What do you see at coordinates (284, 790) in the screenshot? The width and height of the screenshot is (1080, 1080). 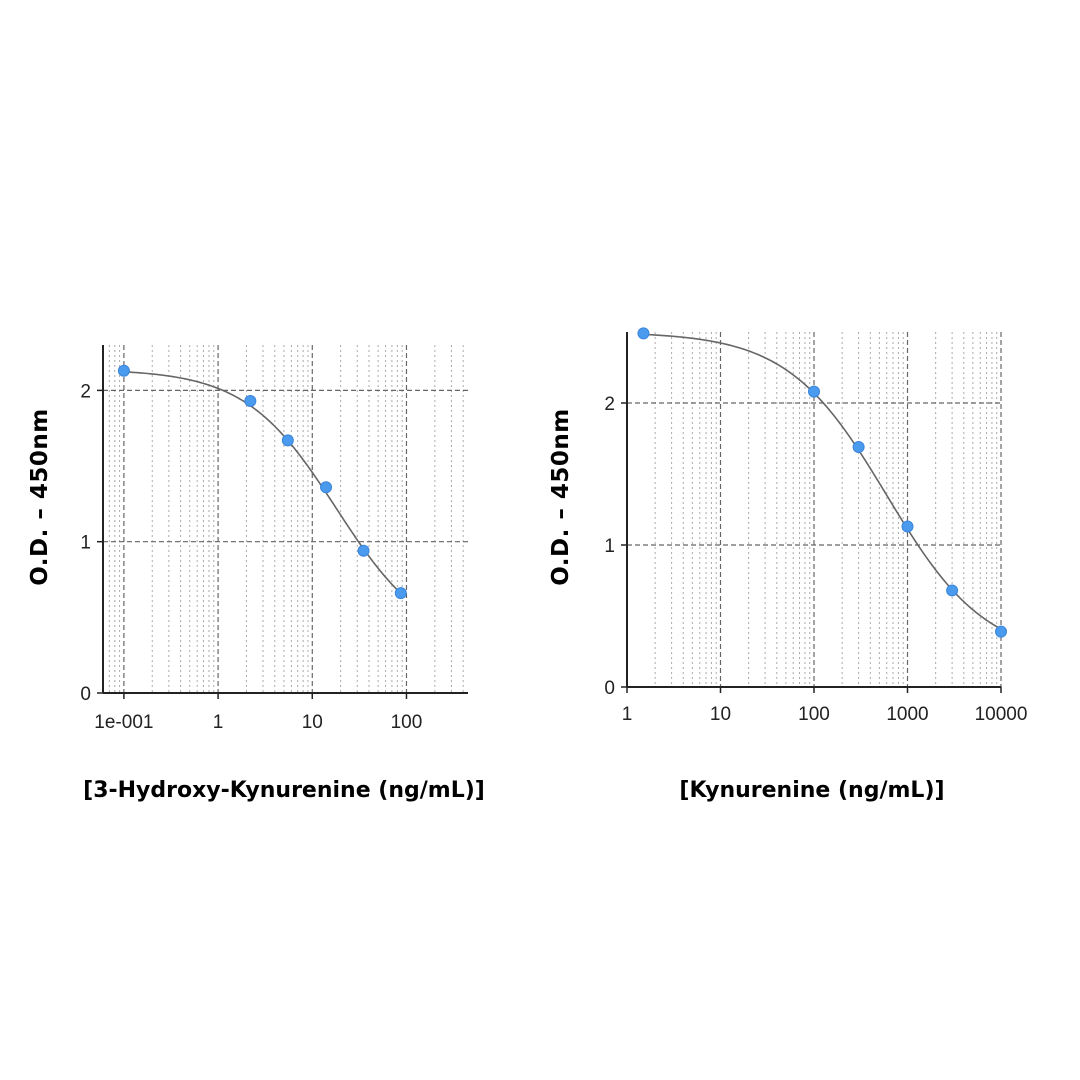 I see `x-axis-label-left: [3-Hydroxy-Kynurenine (ng/mL)]` at bounding box center [284, 790].